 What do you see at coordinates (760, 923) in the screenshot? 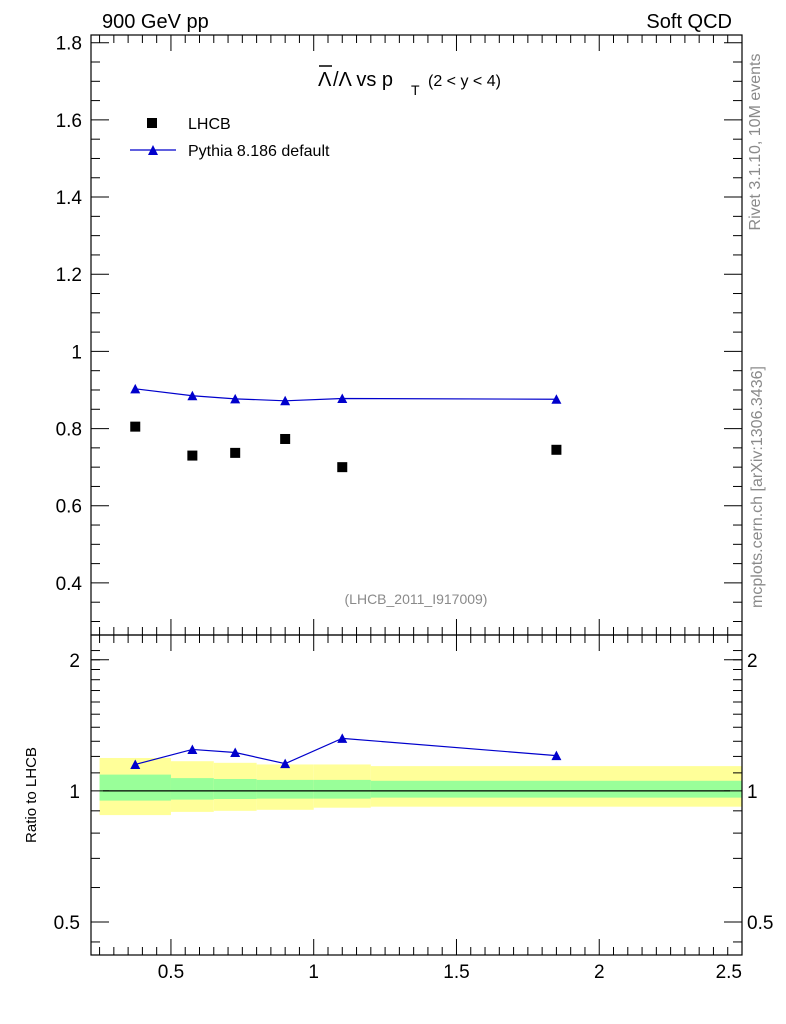
I see `ratio-y-tick-label-right: 0.5` at bounding box center [760, 923].